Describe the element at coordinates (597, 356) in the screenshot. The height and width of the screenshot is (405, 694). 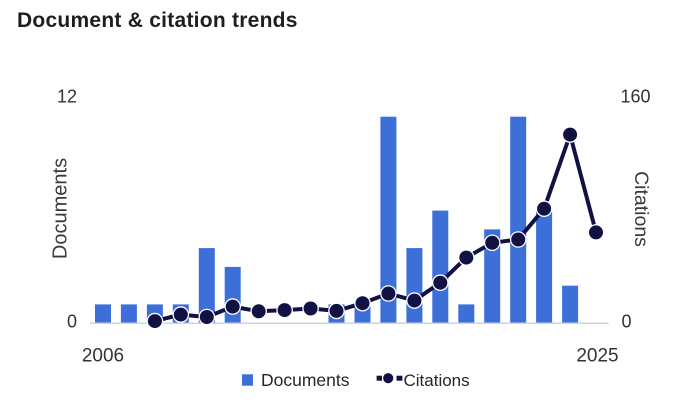
I see `svg-text: 2025` at that location.